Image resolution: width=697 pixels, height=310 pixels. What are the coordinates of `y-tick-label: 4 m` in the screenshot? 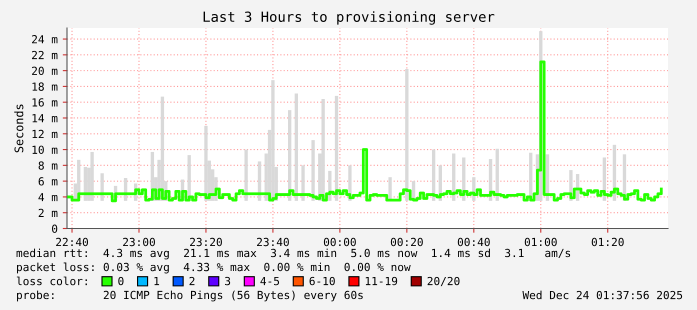 It's located at (48, 197).